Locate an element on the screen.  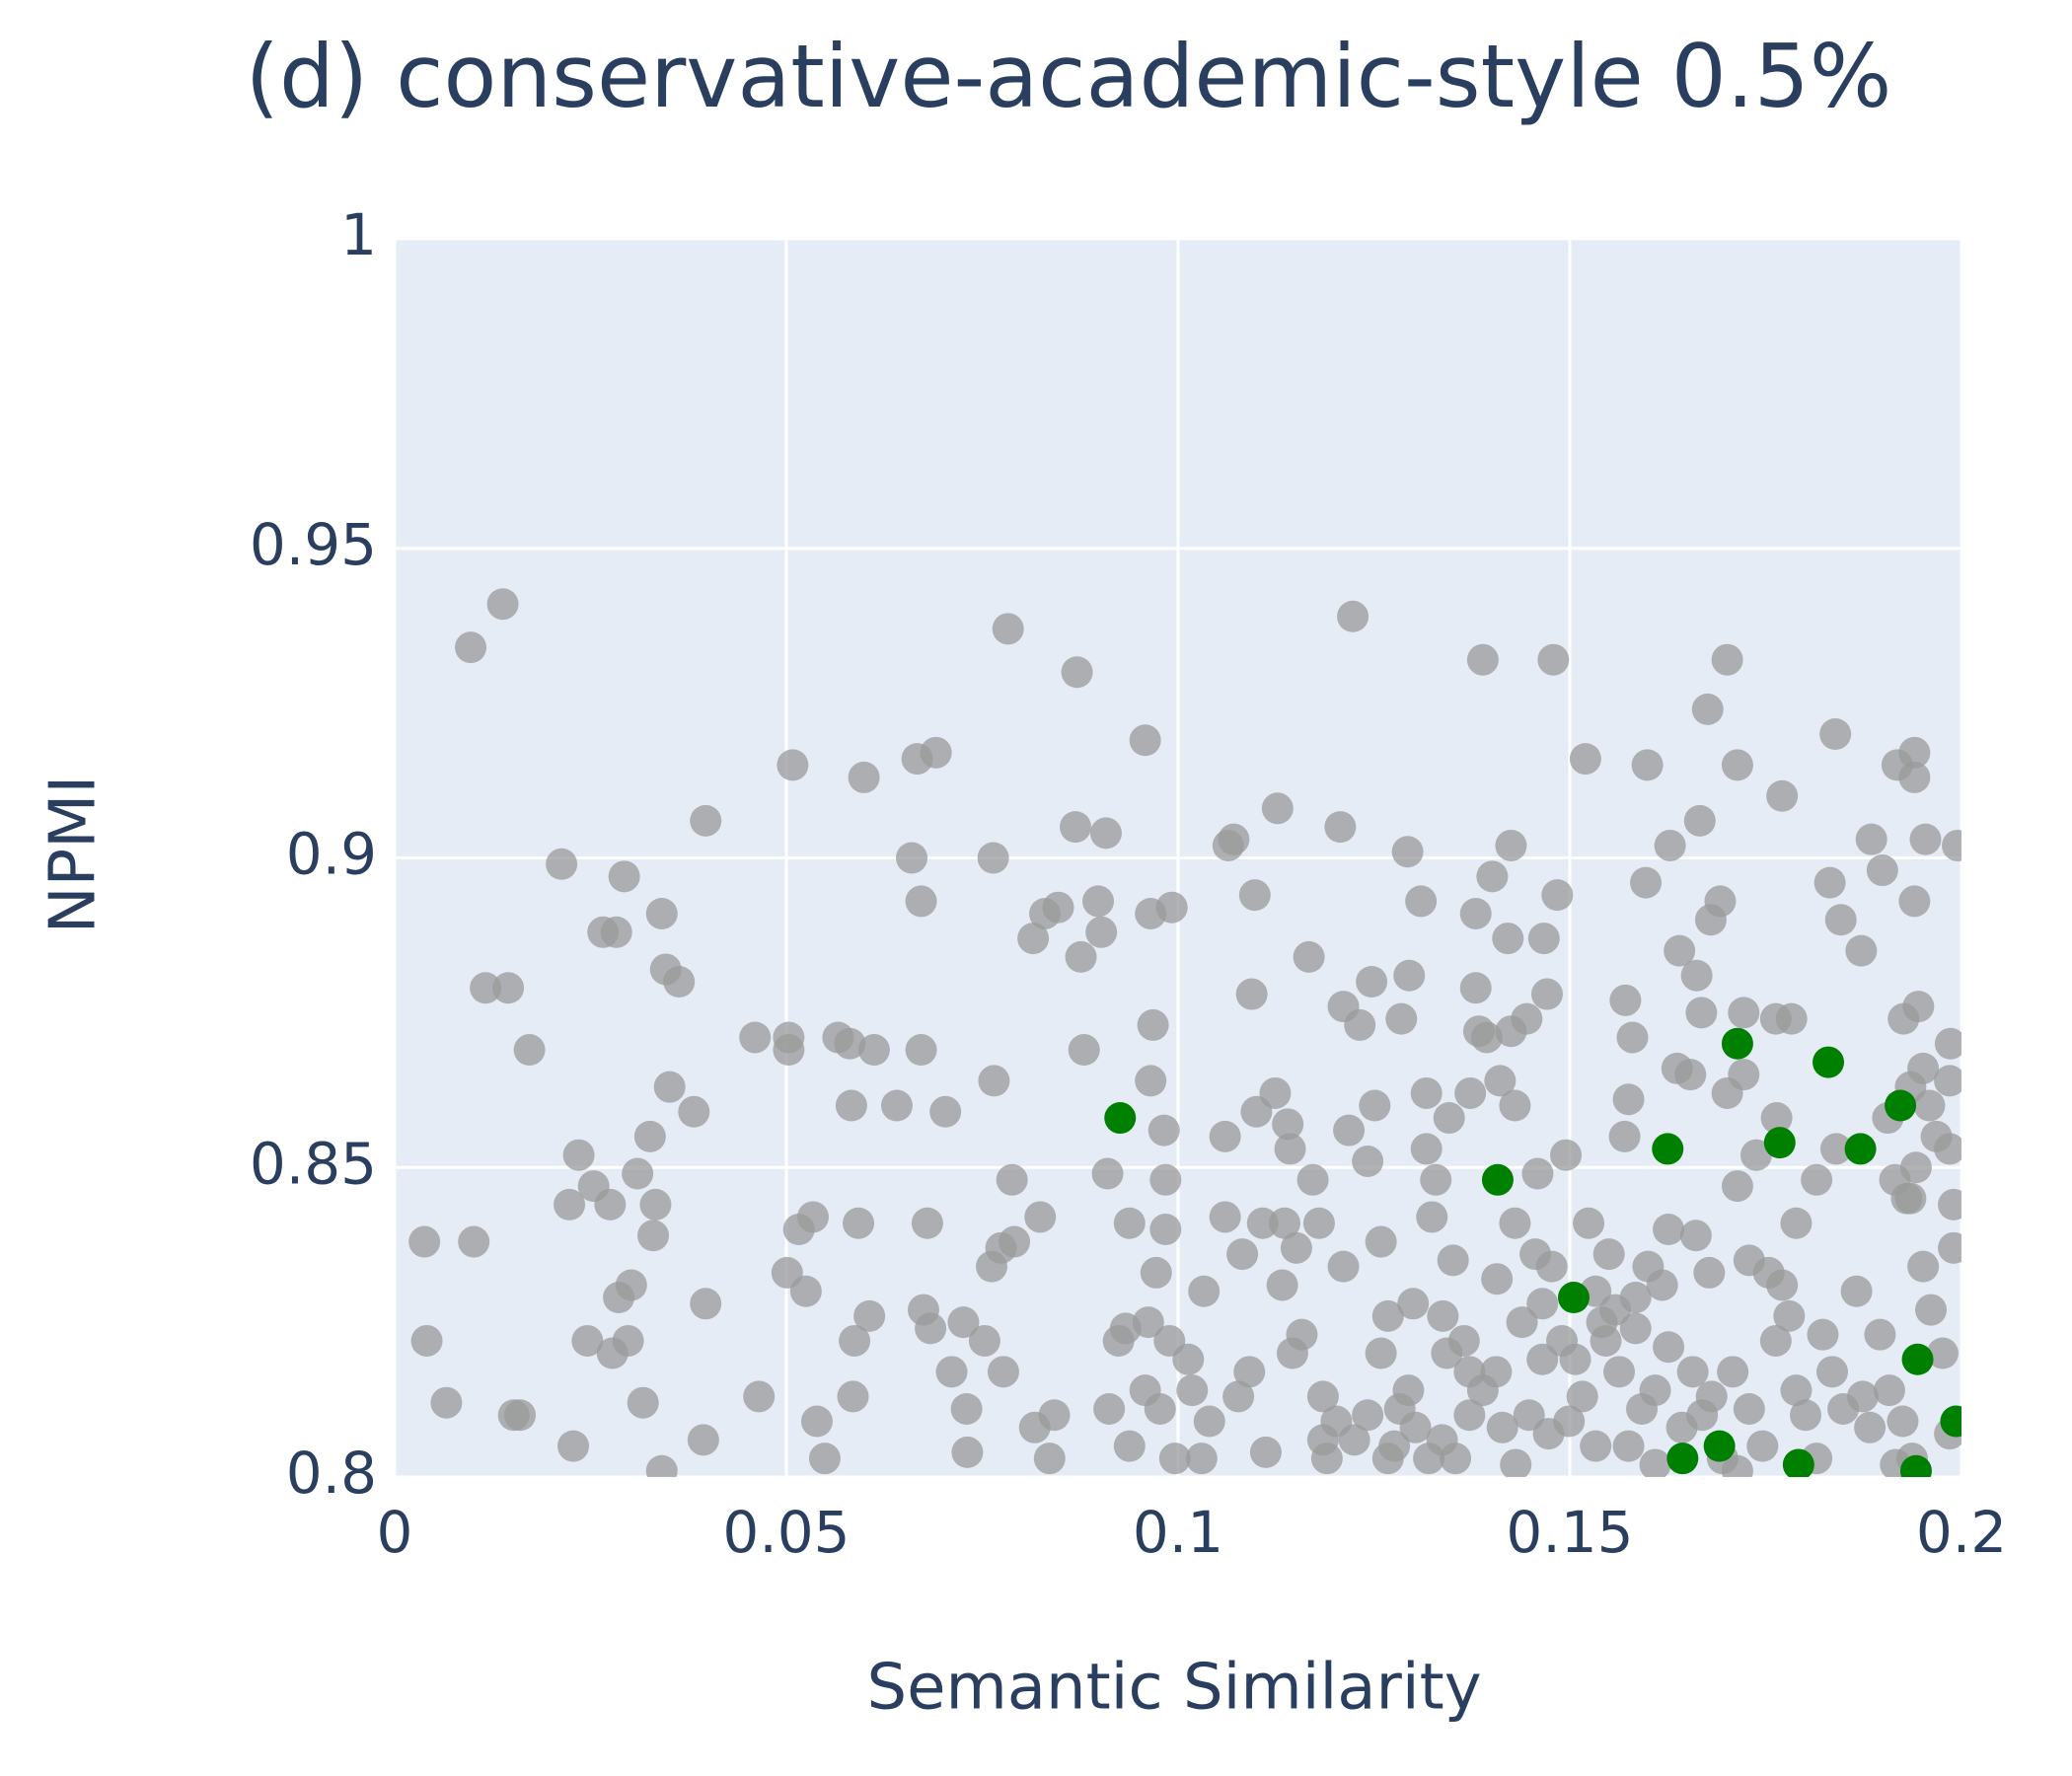
y-tick-label: 0.95 is located at coordinates (314, 544).